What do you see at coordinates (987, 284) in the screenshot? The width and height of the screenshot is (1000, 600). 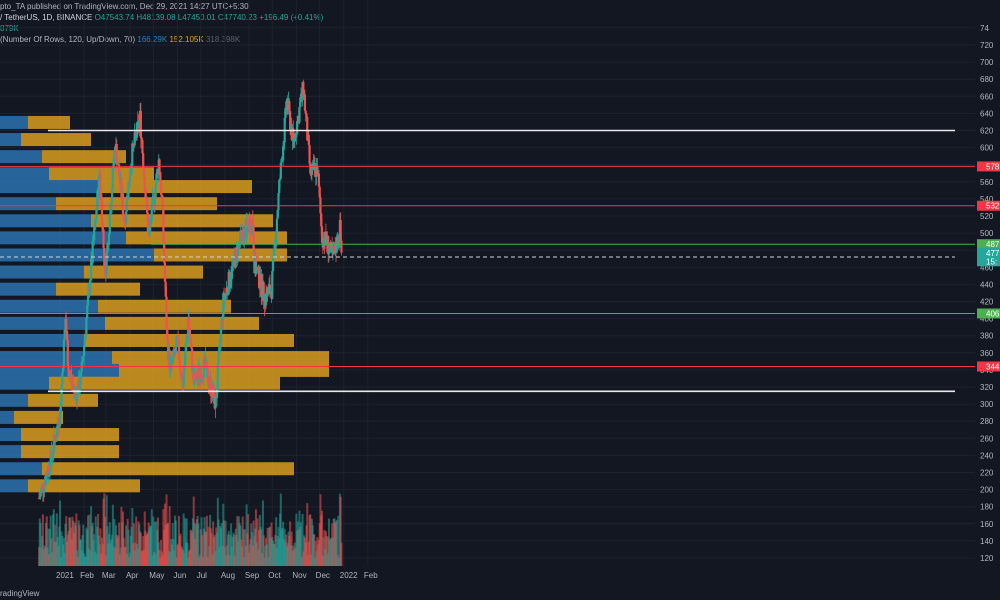 I see `y-tick-label: 440` at bounding box center [987, 284].